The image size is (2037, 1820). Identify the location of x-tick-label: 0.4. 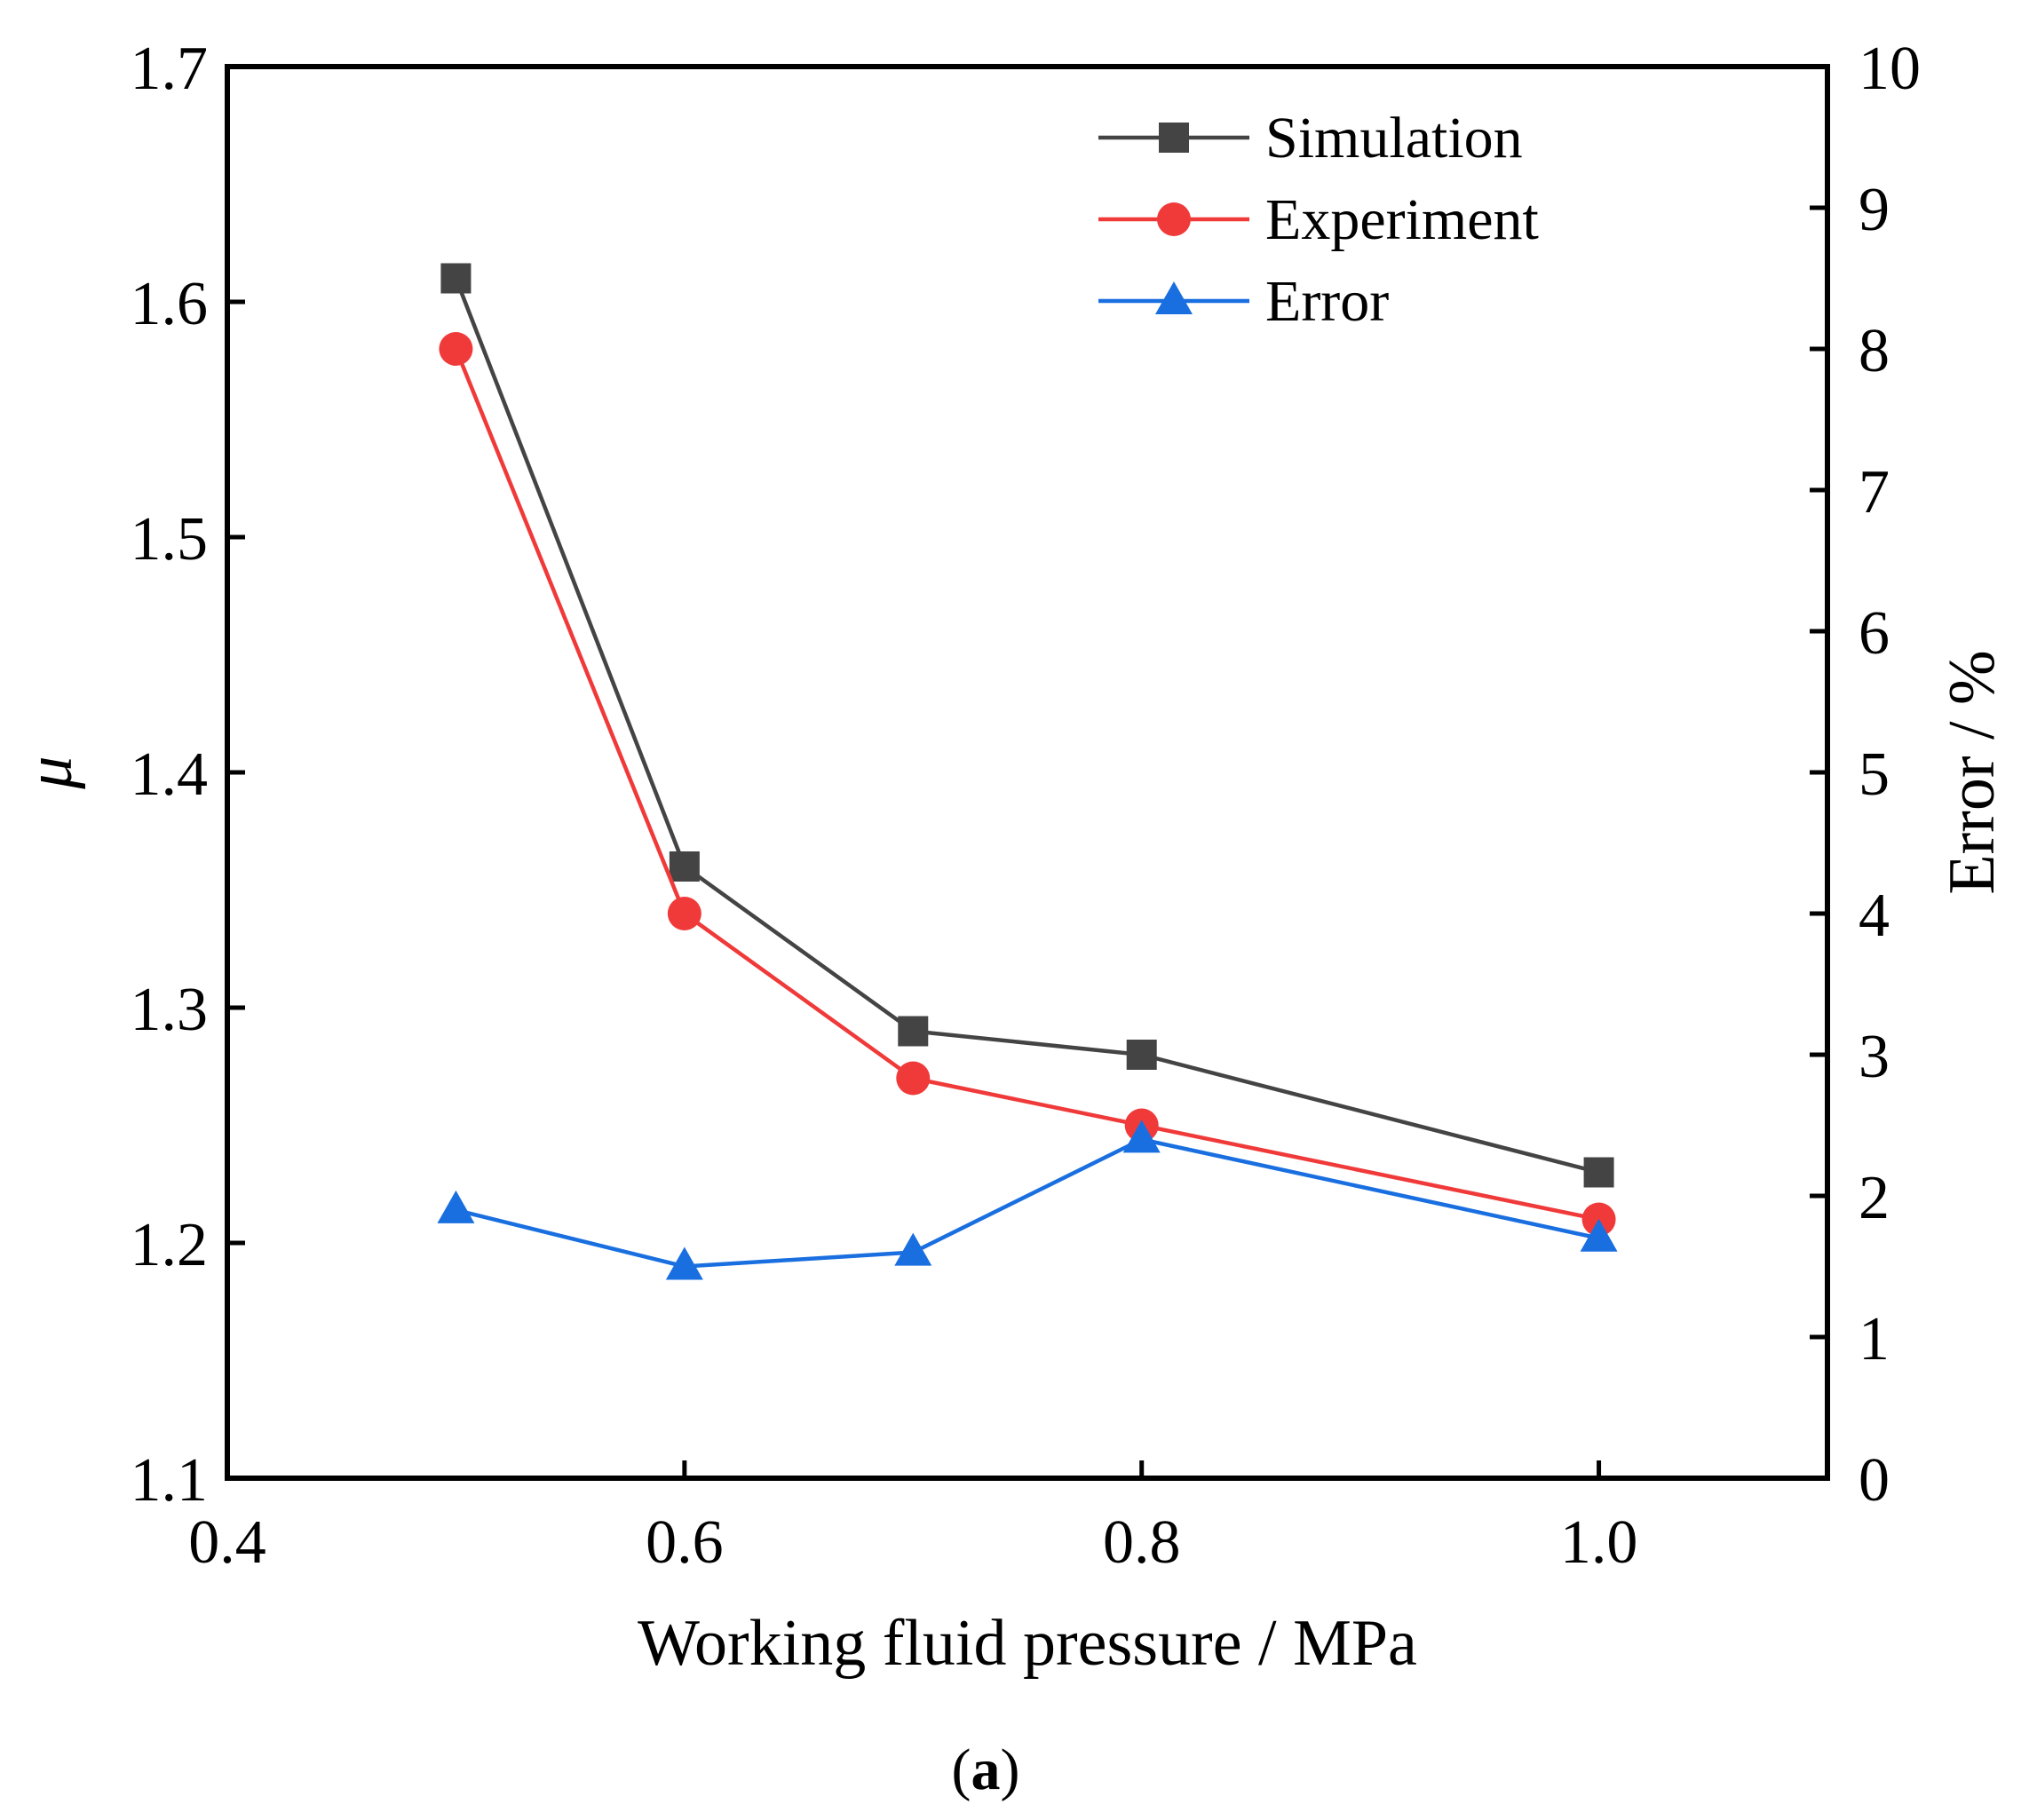
(227, 1542).